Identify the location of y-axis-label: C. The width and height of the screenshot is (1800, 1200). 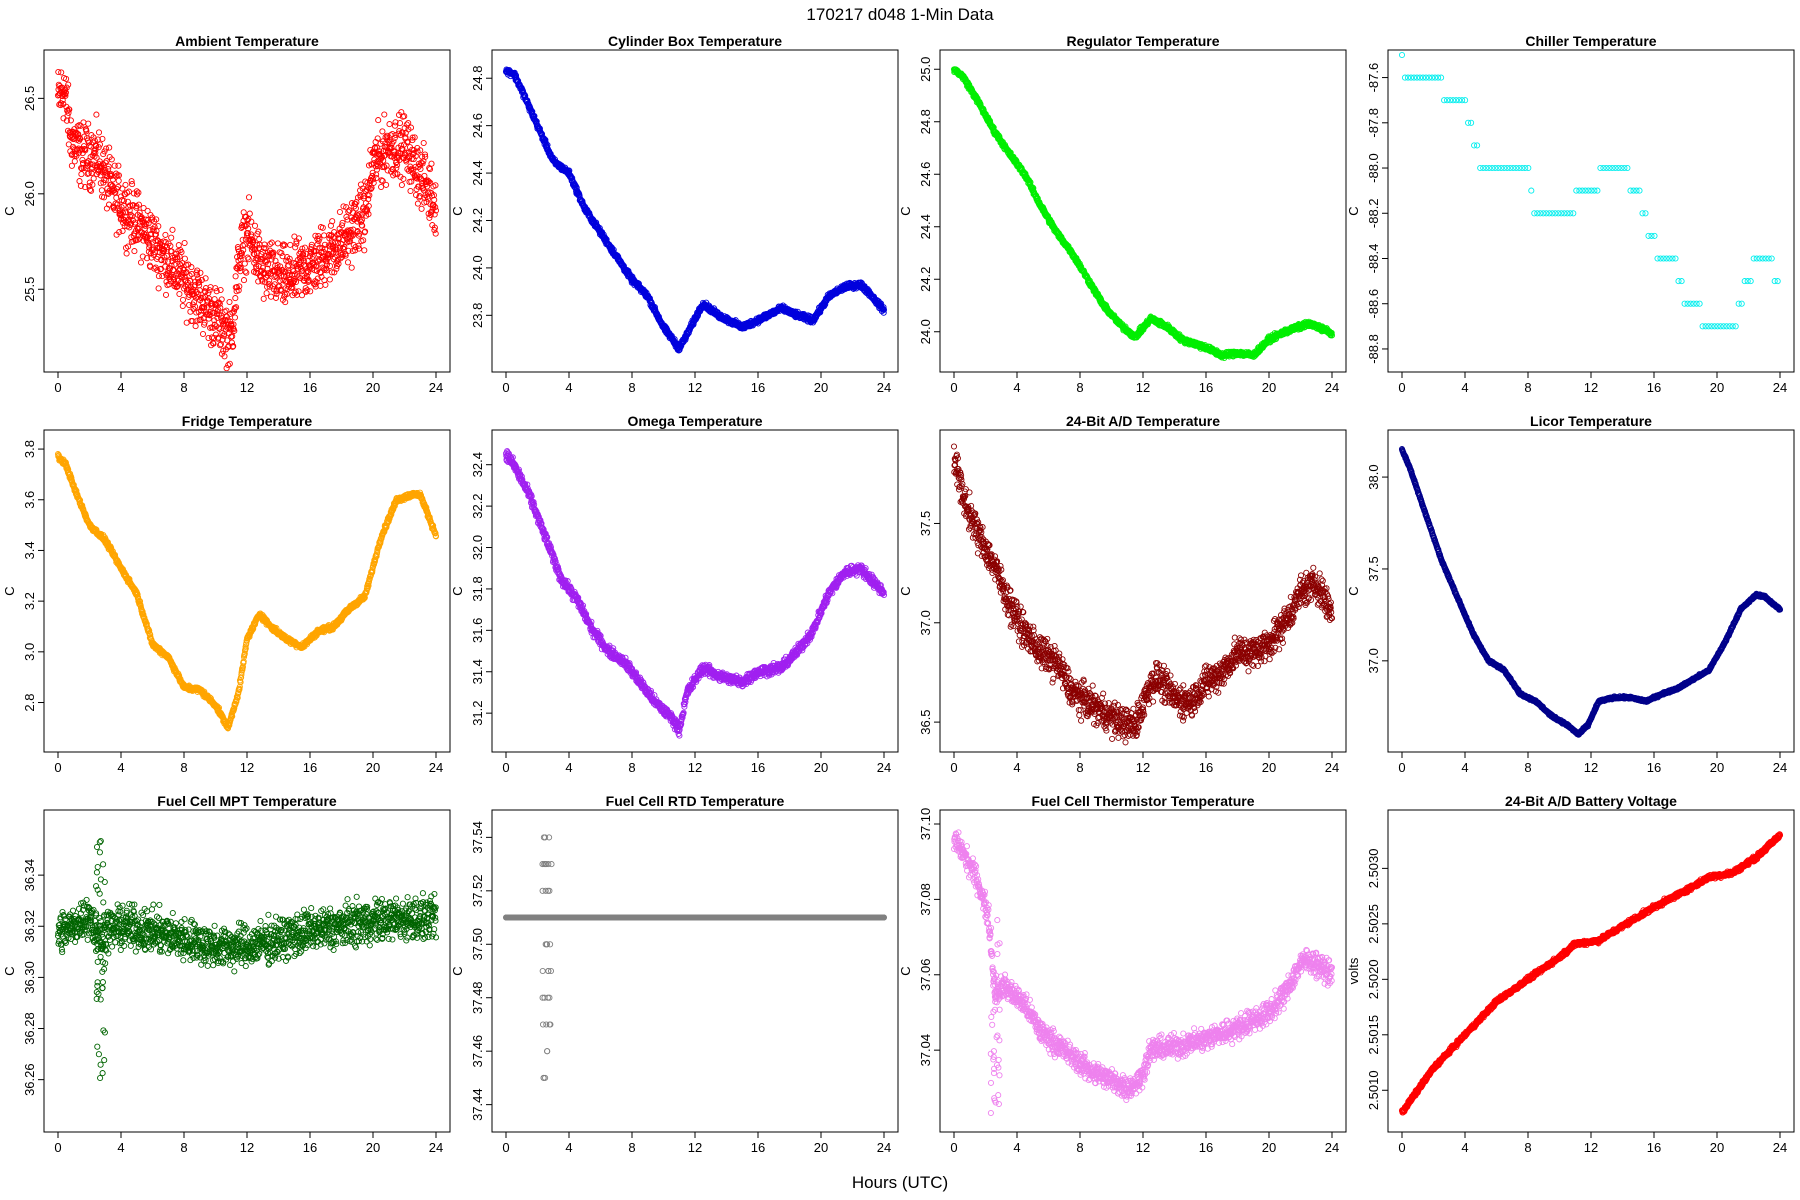
(457, 210).